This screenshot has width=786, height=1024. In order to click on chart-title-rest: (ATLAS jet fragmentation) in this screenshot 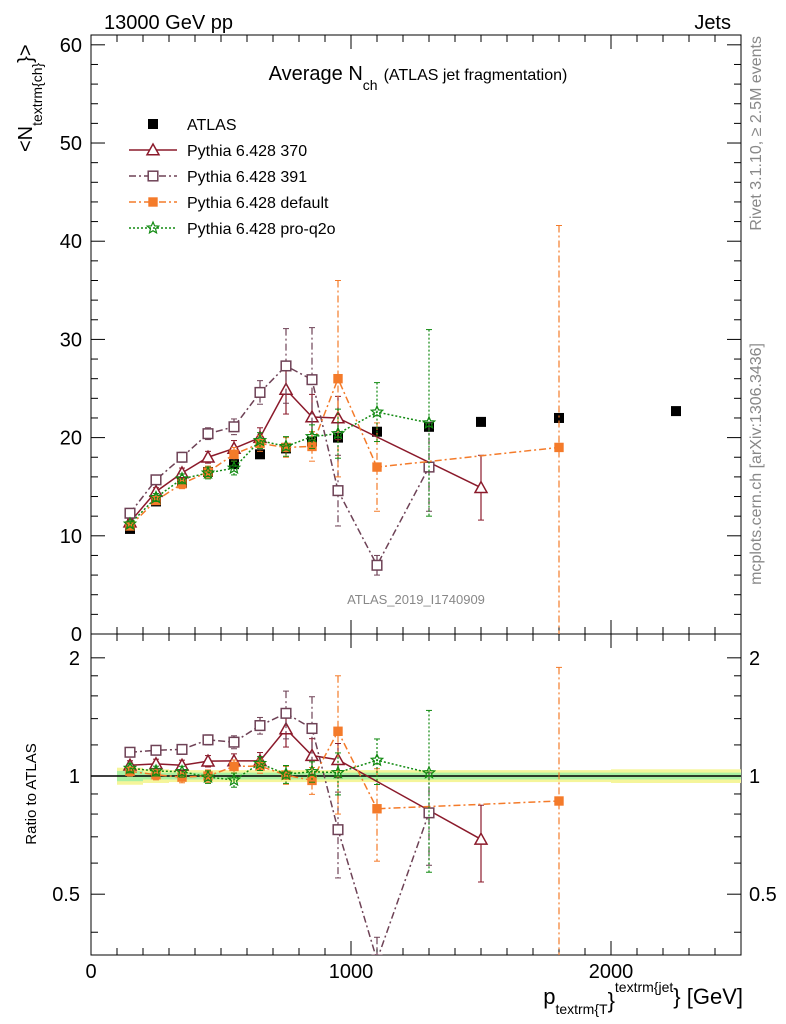, I will do `click(476, 75)`.